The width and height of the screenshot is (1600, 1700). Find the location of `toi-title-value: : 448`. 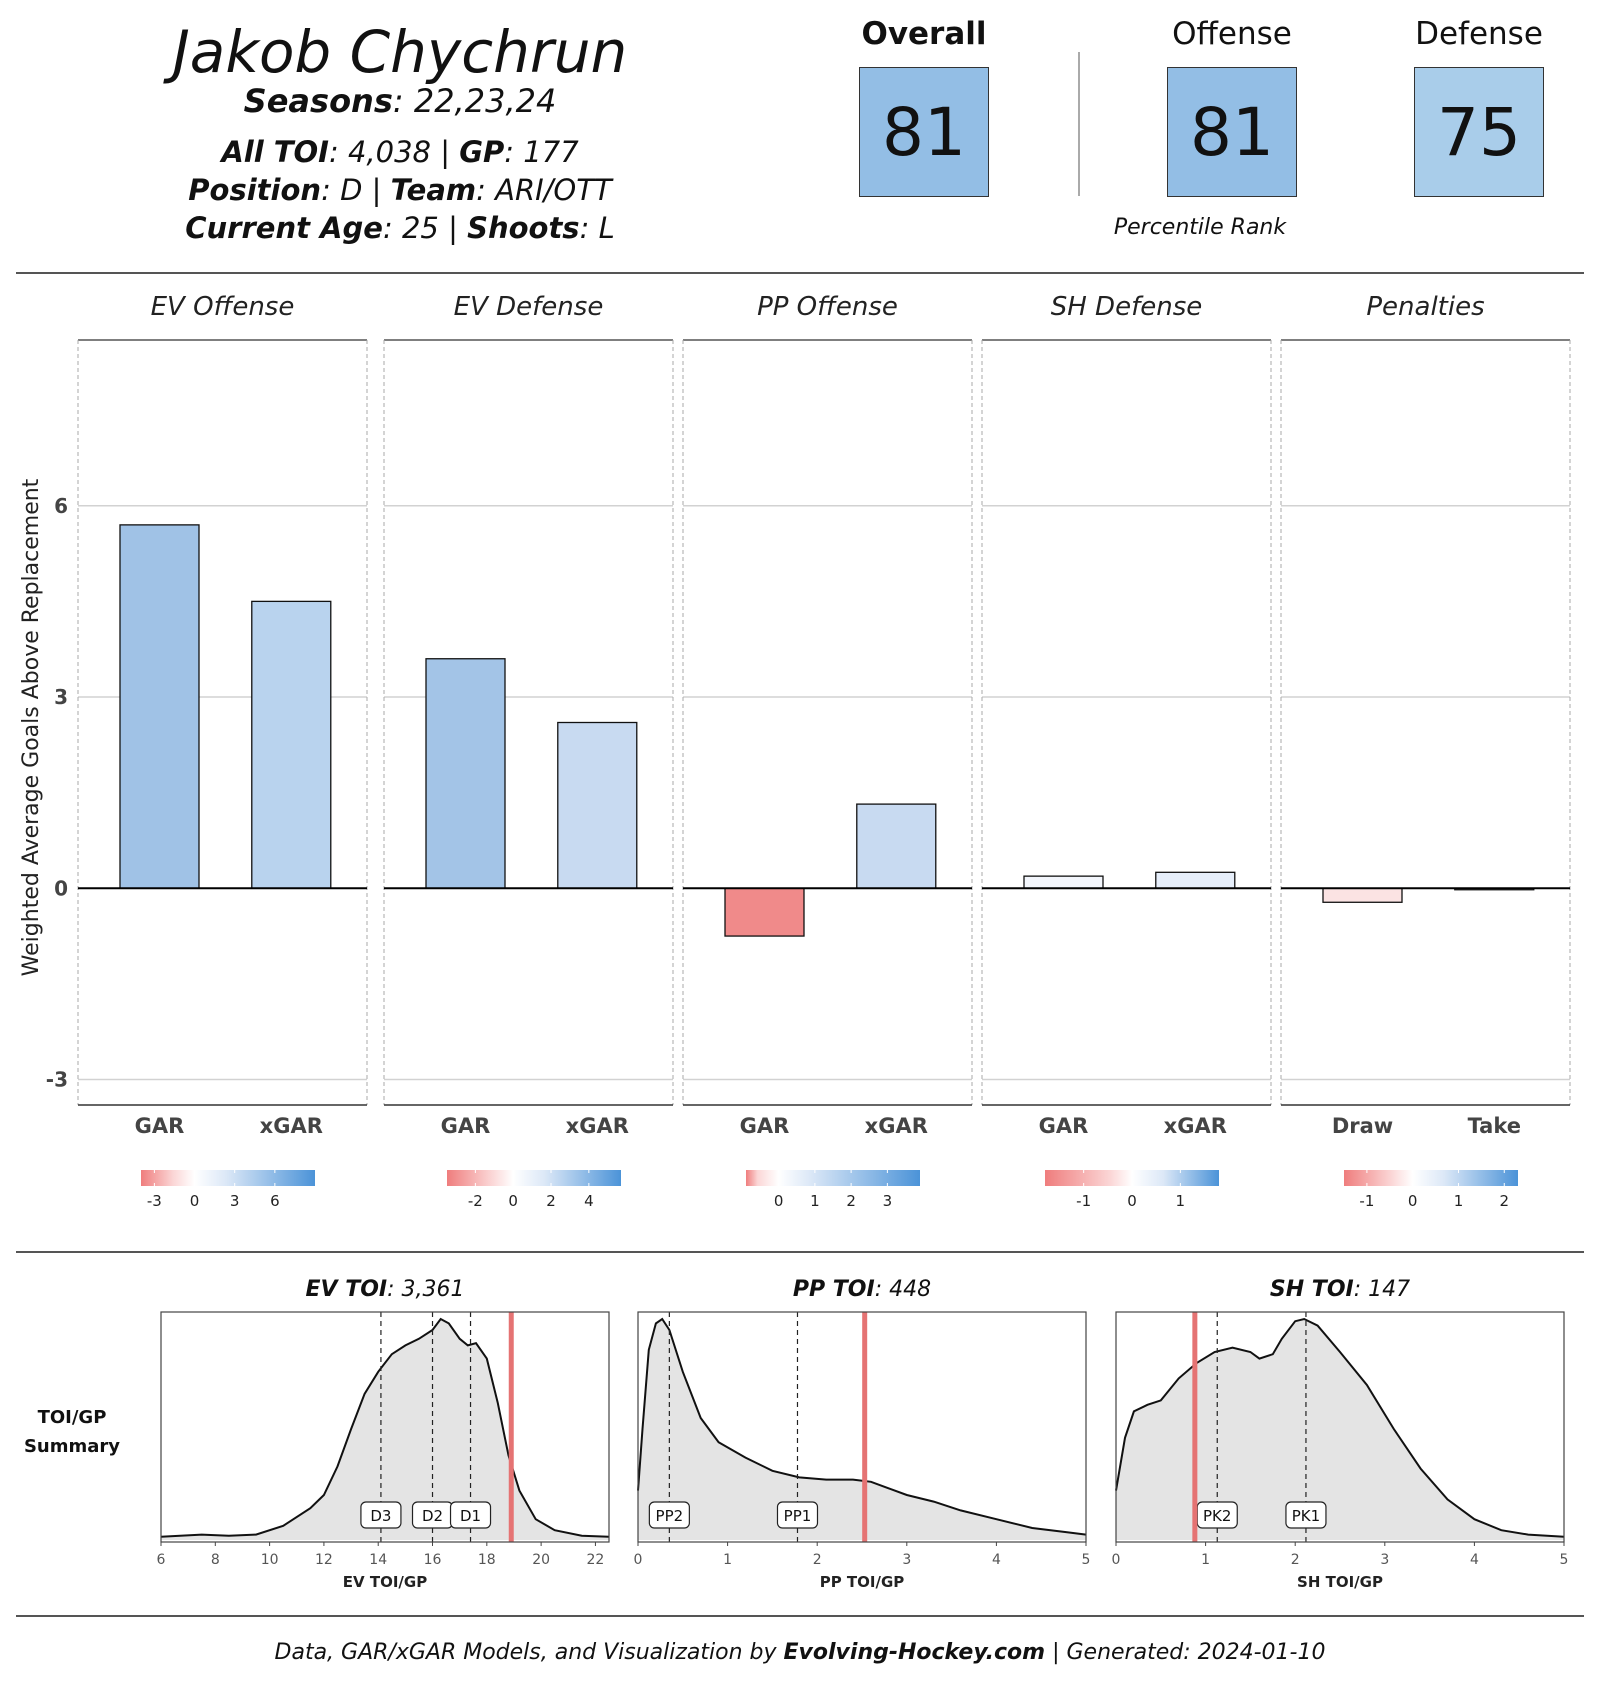

toi-title-value: : 448 is located at coordinates (903, 1289).